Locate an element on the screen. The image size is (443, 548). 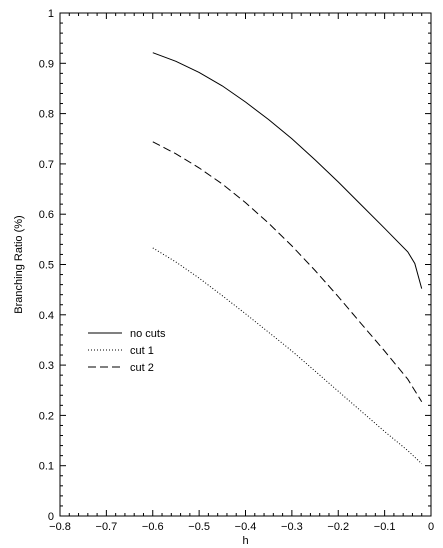
y-tick-label: 0.7 is located at coordinates (46, 165).